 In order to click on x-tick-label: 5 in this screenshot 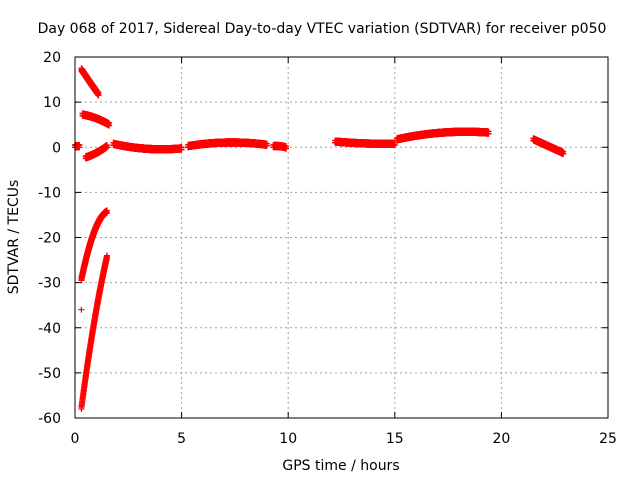, I will do `click(181, 439)`.